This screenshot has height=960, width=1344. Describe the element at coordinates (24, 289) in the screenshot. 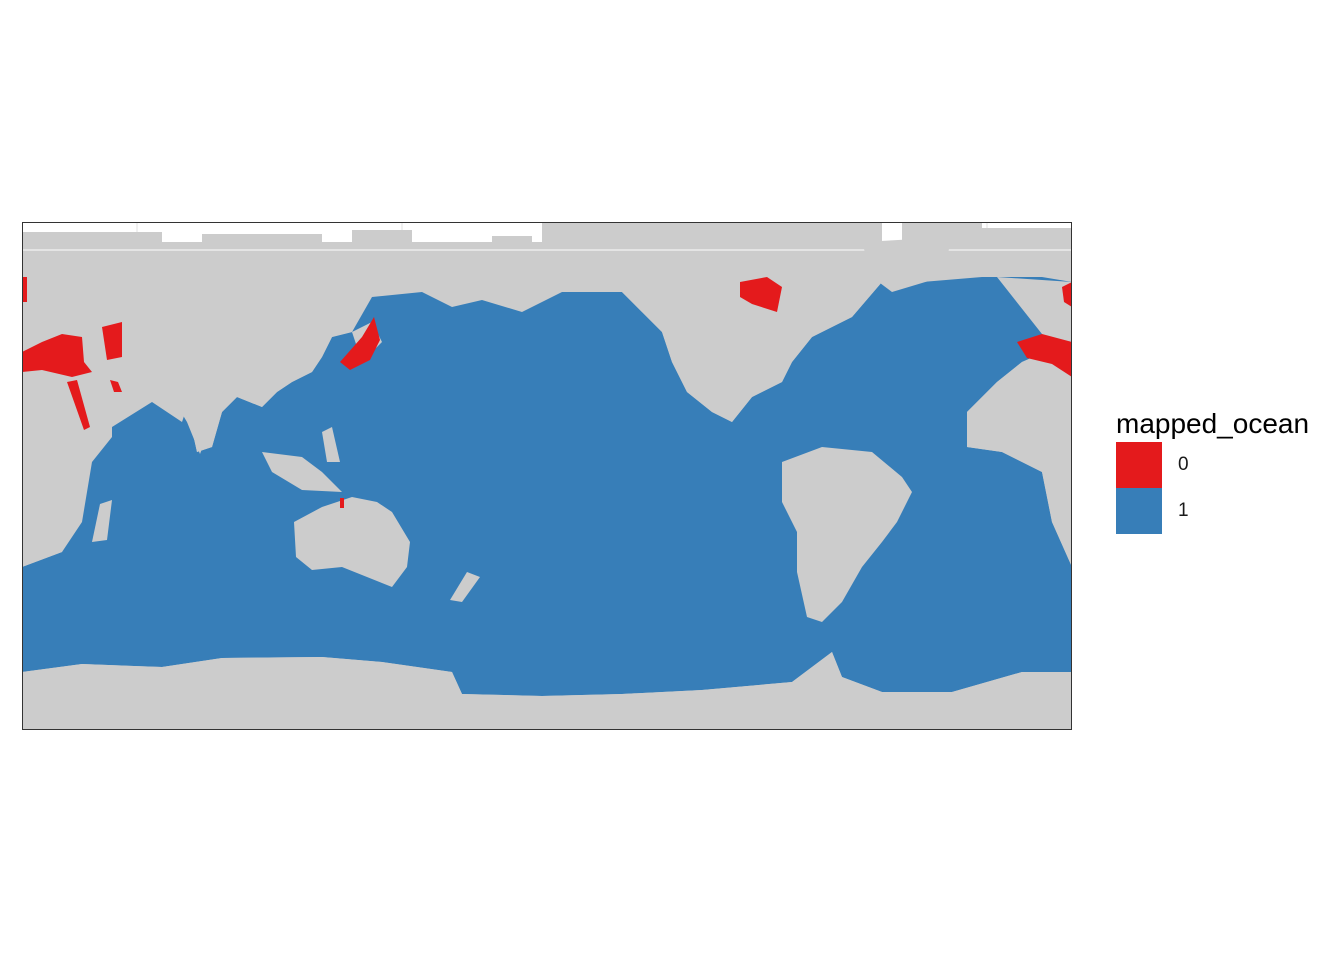

I see `black-sea-region` at that location.